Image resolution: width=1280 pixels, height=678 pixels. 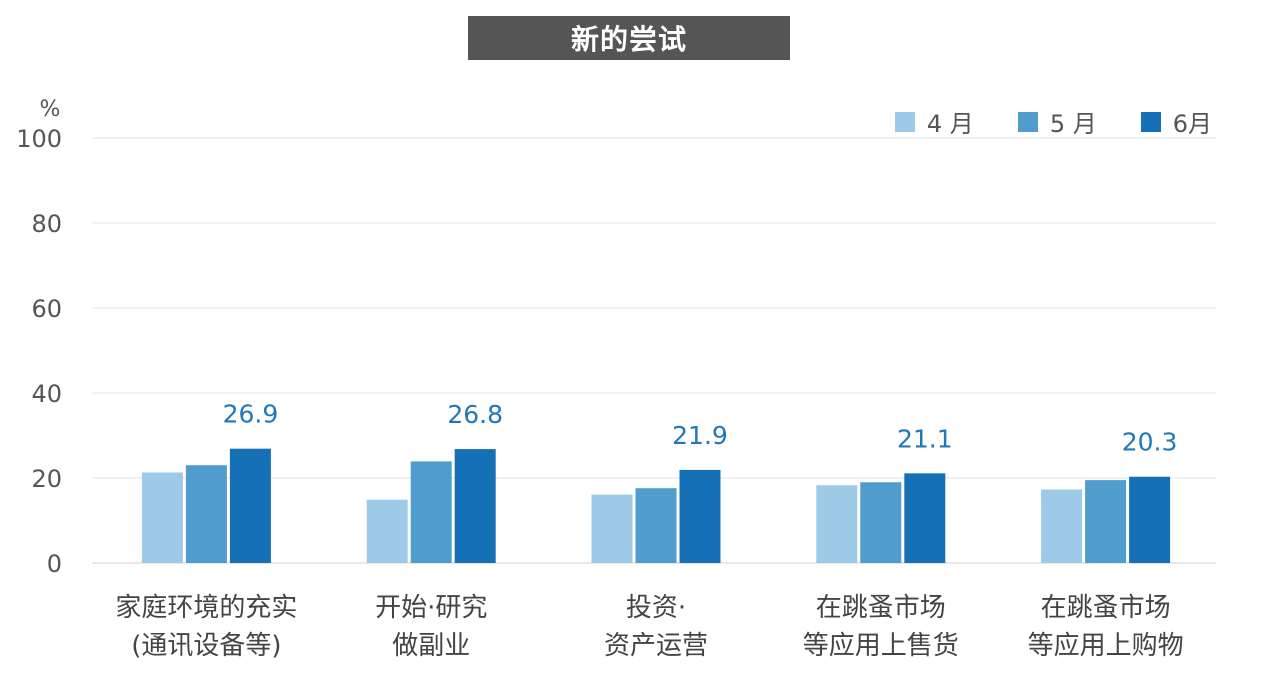 I want to click on legend-label-june: 6月, so click(x=1192, y=124).